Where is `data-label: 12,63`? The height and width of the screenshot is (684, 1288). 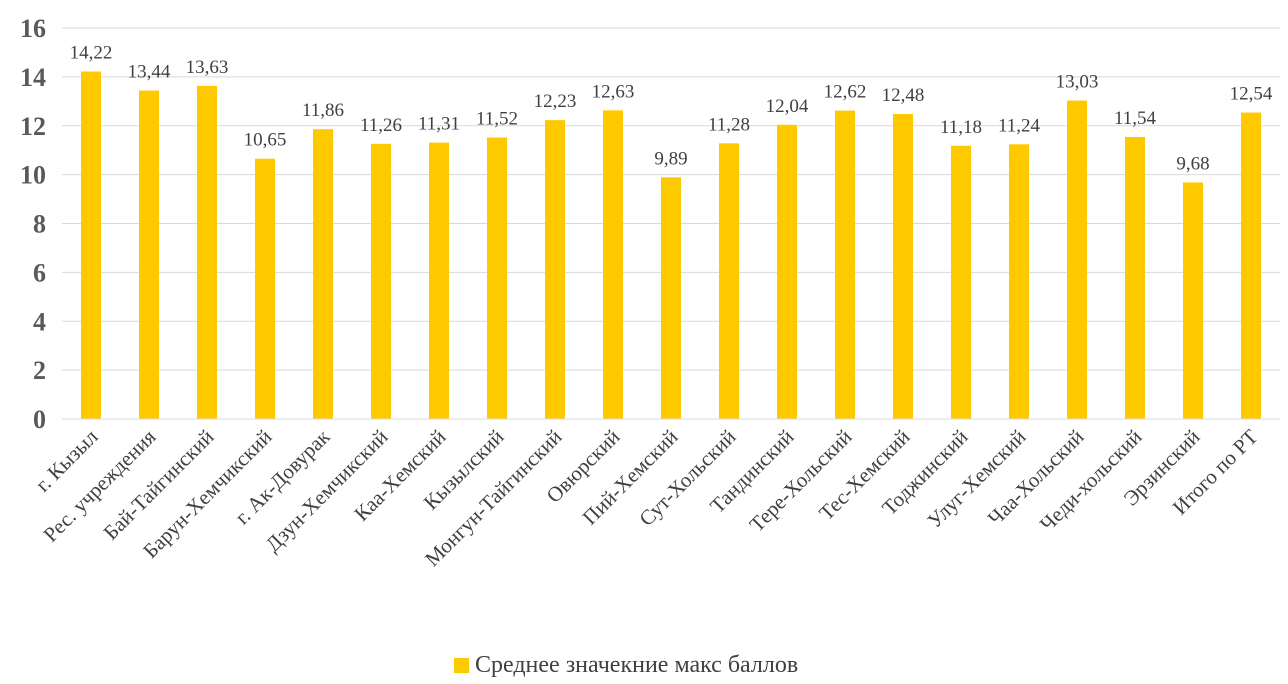 data-label: 12,63 is located at coordinates (613, 91).